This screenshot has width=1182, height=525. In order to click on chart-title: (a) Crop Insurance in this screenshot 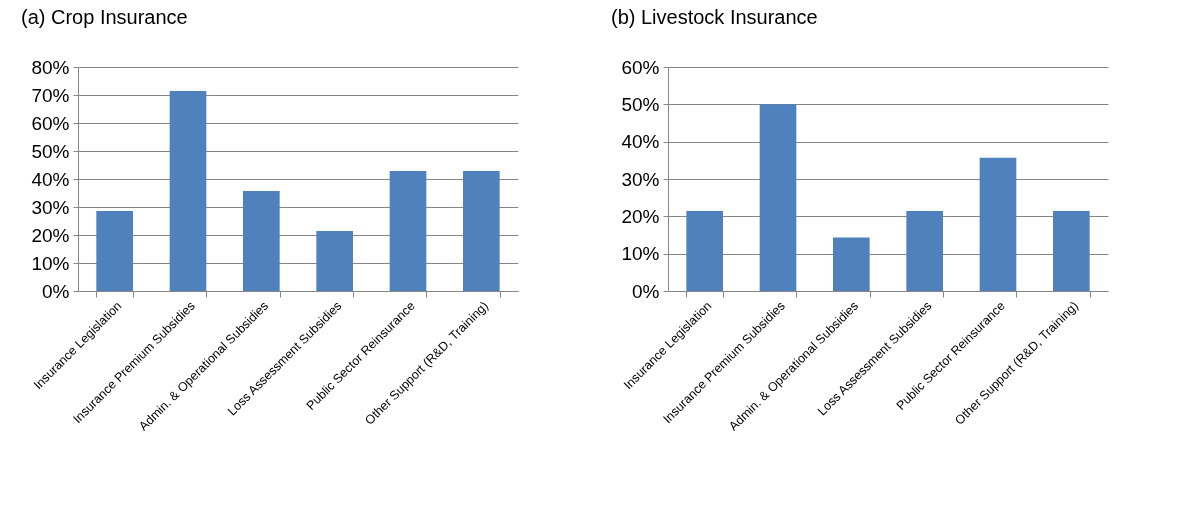, I will do `click(104, 17)`.